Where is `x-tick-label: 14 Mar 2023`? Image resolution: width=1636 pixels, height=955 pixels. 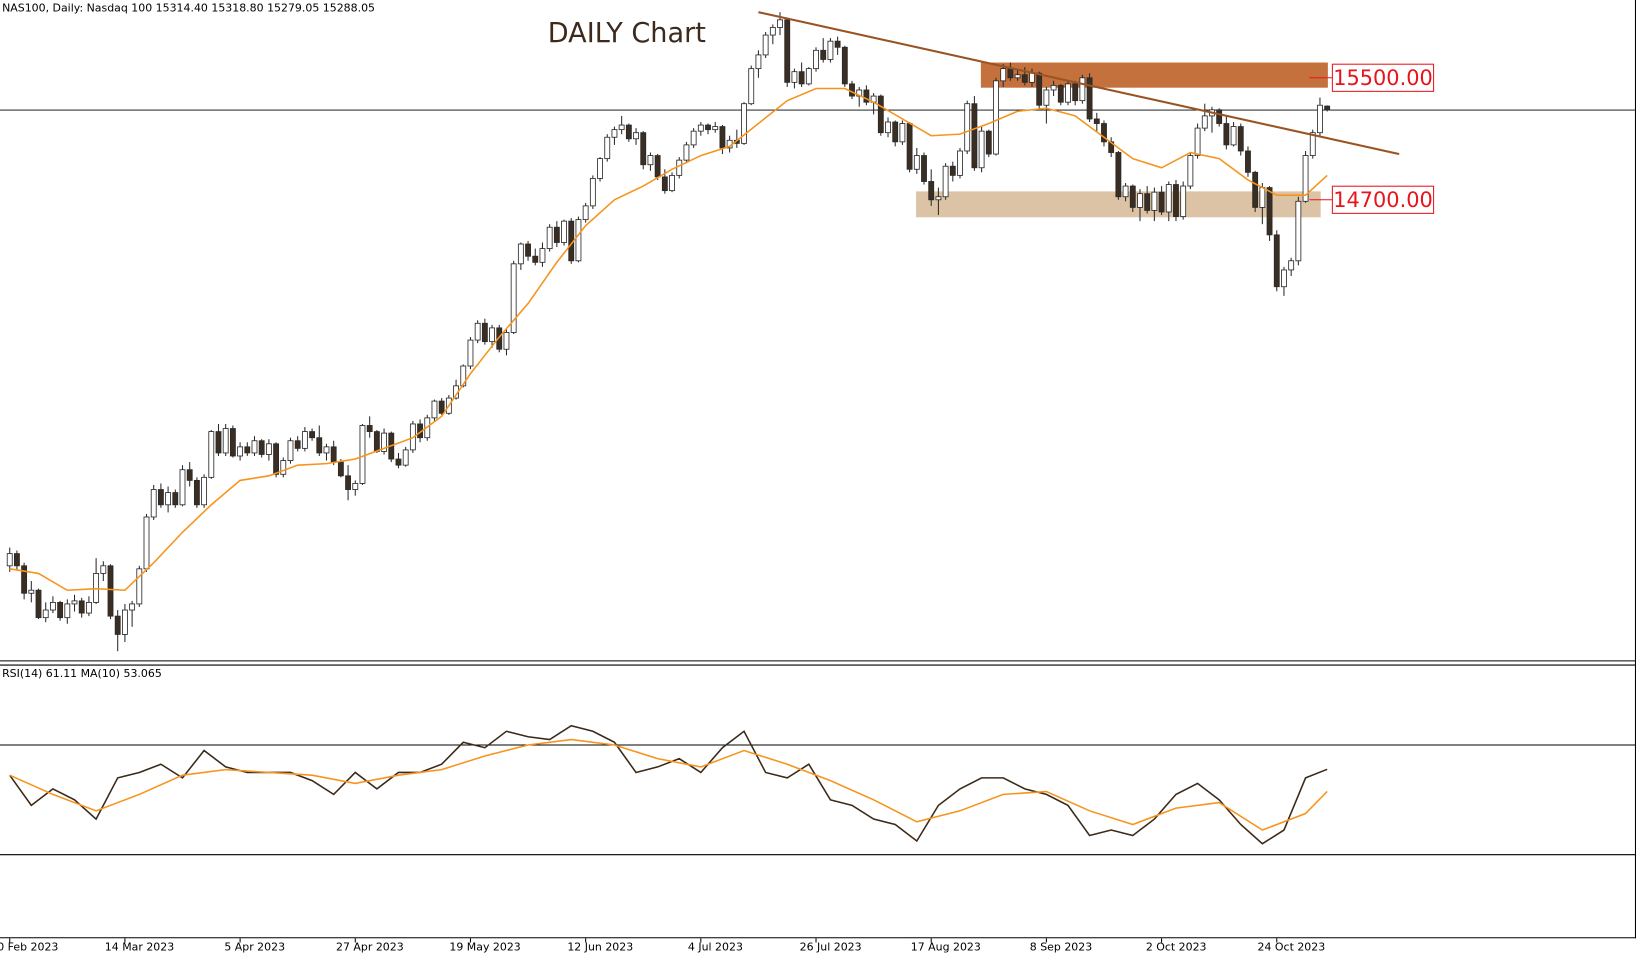
x-tick-label: 14 Mar 2023 is located at coordinates (139, 947).